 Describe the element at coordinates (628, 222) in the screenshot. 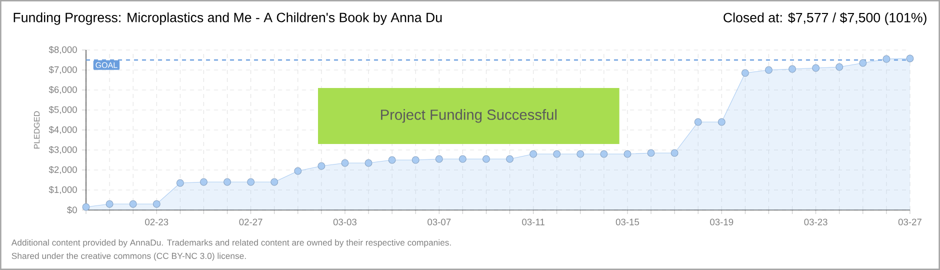

I see `x-tick-label: 03-15` at that location.